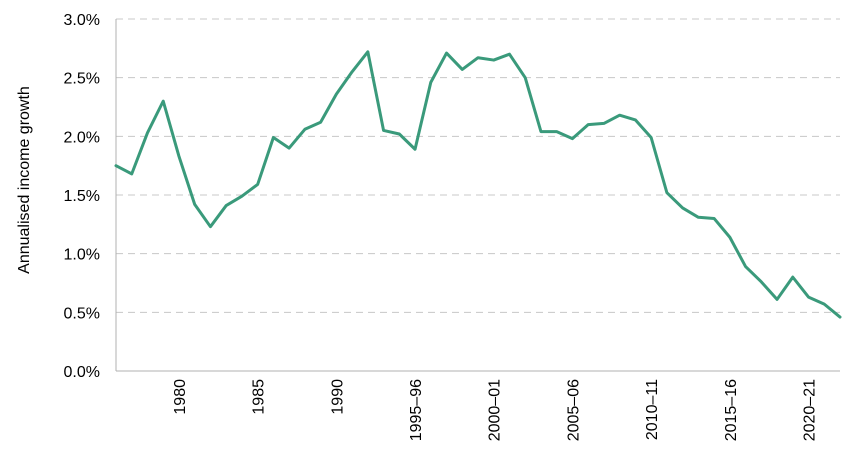  What do you see at coordinates (810, 410) in the screenshot?
I see `x-tick-label: 2020–21` at bounding box center [810, 410].